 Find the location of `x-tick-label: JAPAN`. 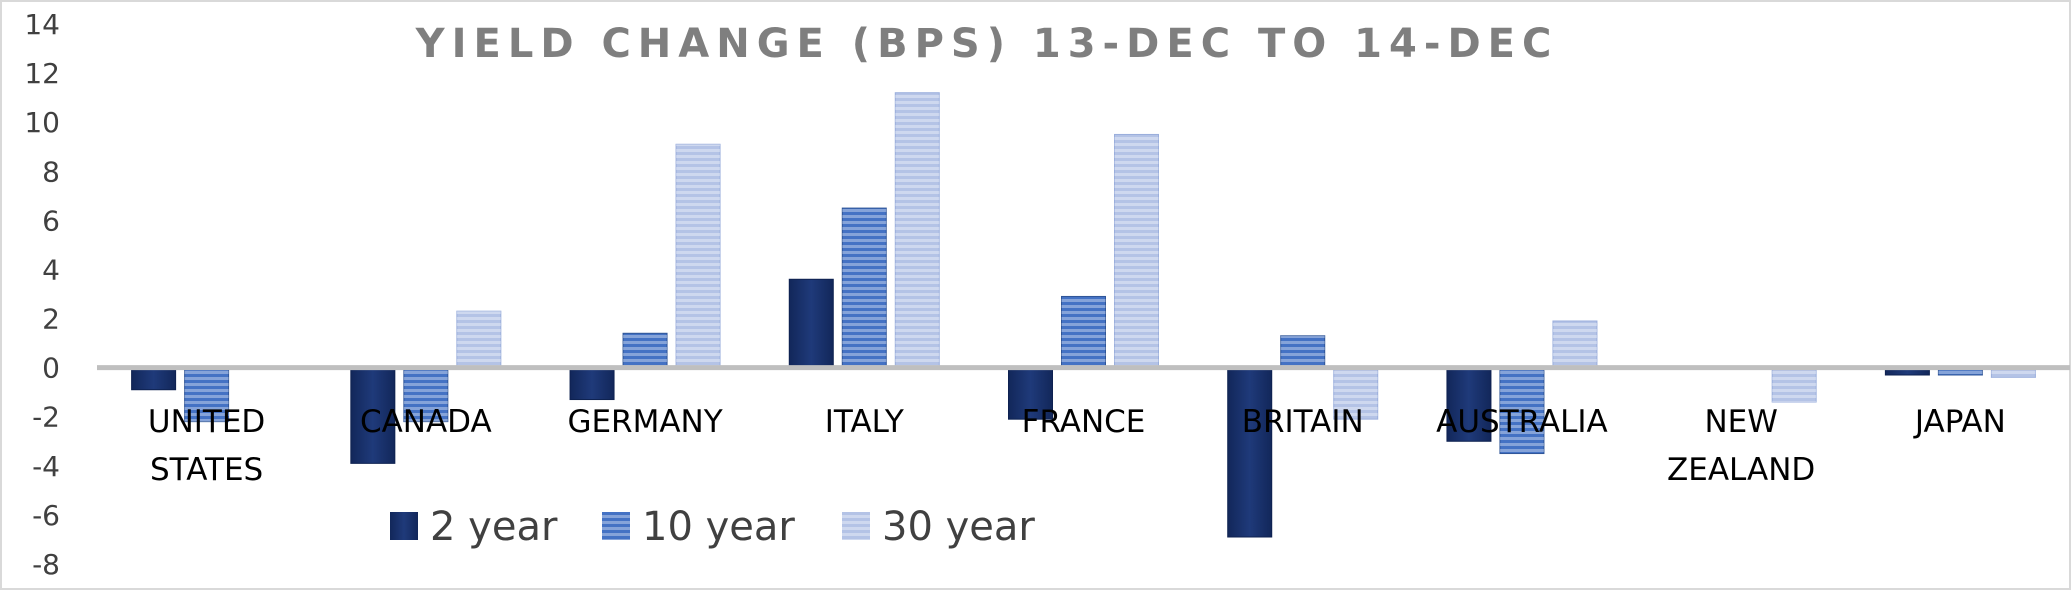

x-tick-label: JAPAN is located at coordinates (1959, 422).